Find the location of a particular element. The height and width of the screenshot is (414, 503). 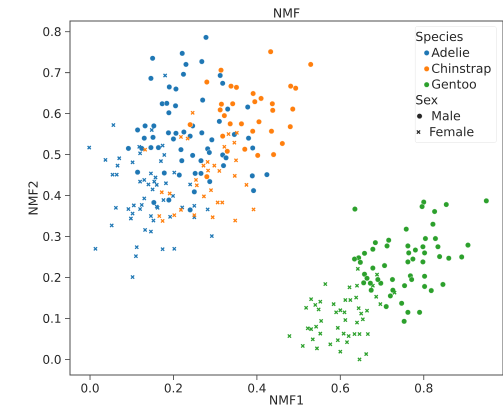

y-tick-label: 0.3 is located at coordinates (52, 237).